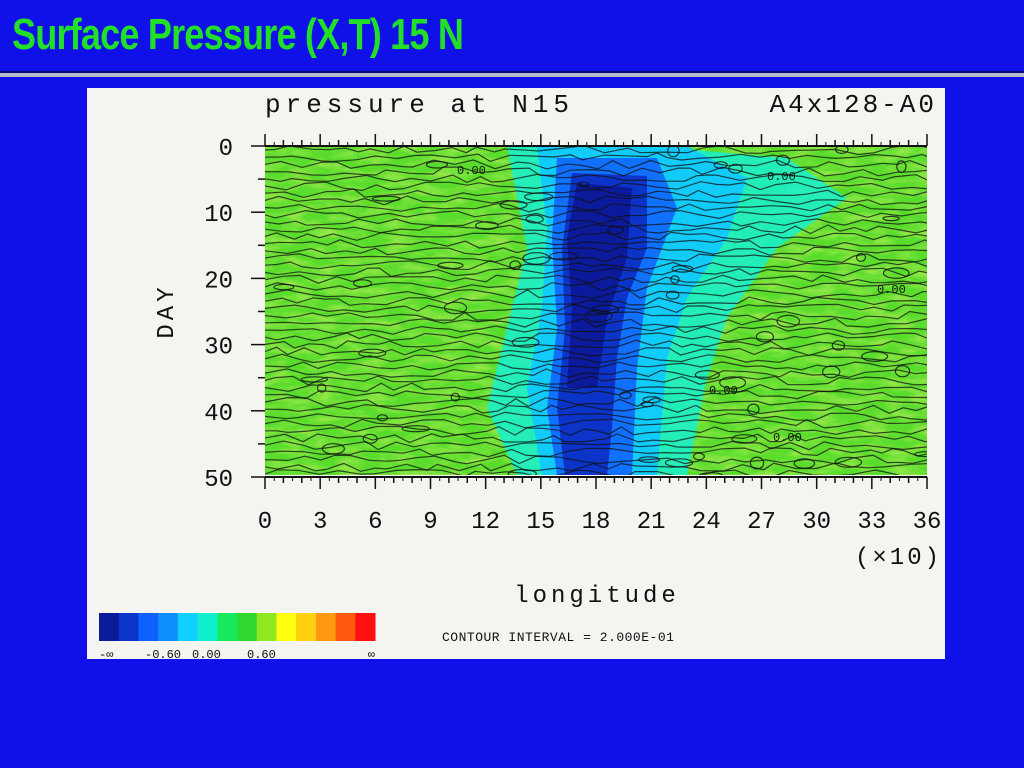  I want to click on x-tick-label: 18, so click(596, 522).